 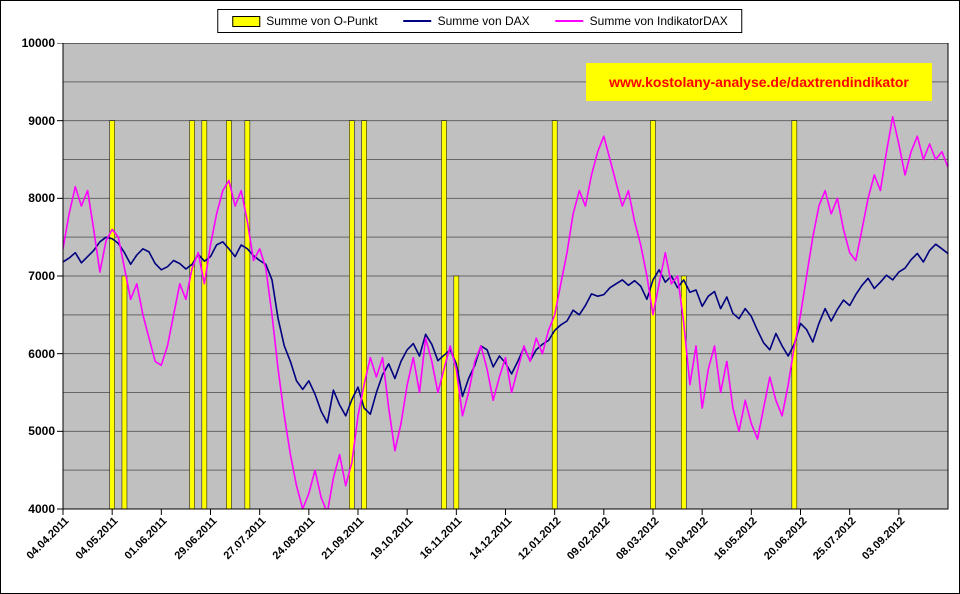 I want to click on y-axis-label: 10000, so click(x=38, y=43).